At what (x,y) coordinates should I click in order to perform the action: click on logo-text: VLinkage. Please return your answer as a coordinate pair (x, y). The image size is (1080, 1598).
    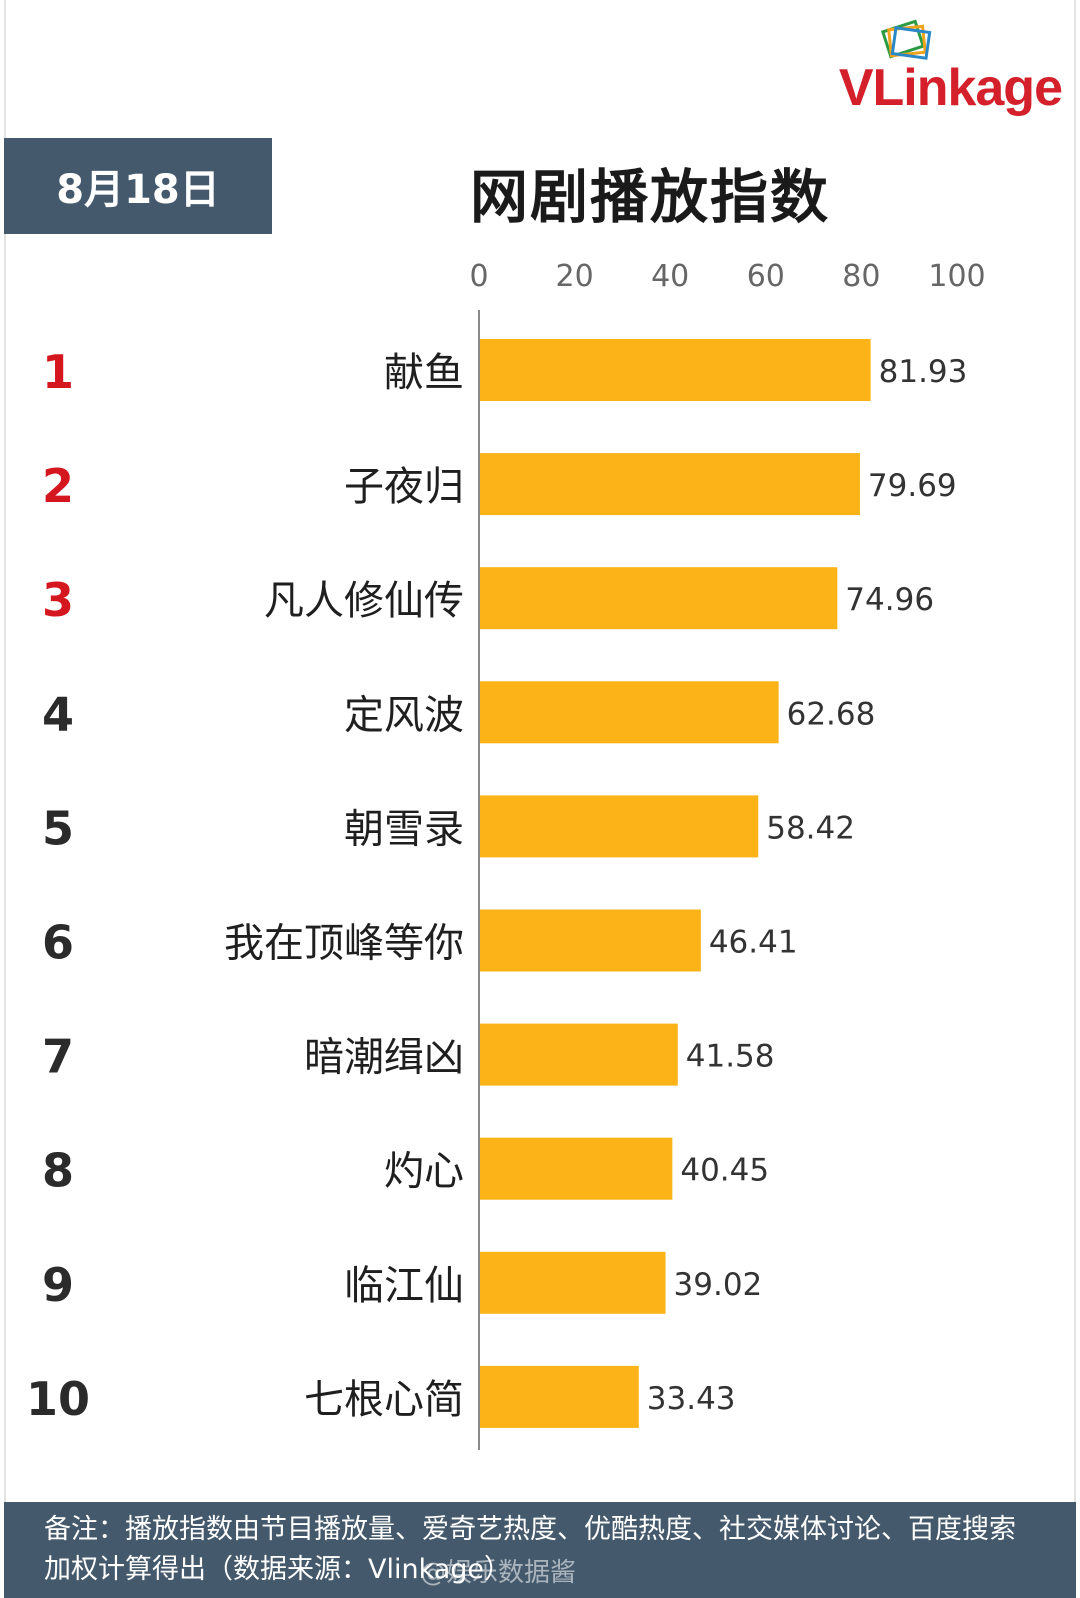
    Looking at the image, I should click on (950, 88).